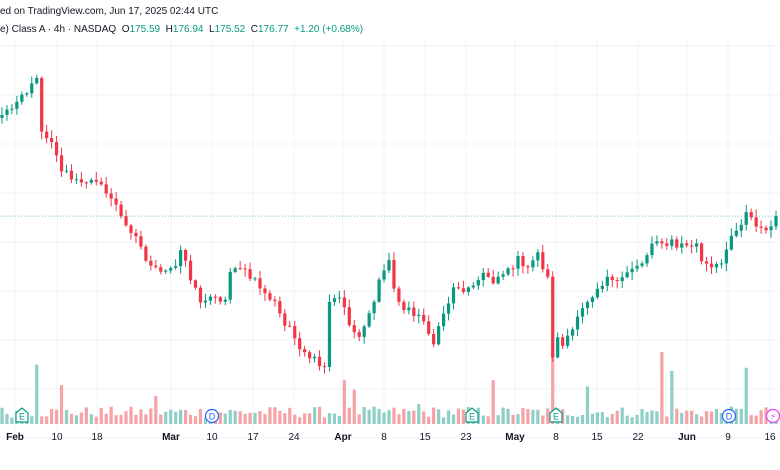  What do you see at coordinates (212, 437) in the screenshot?
I see `x-tick-label: 10` at bounding box center [212, 437].